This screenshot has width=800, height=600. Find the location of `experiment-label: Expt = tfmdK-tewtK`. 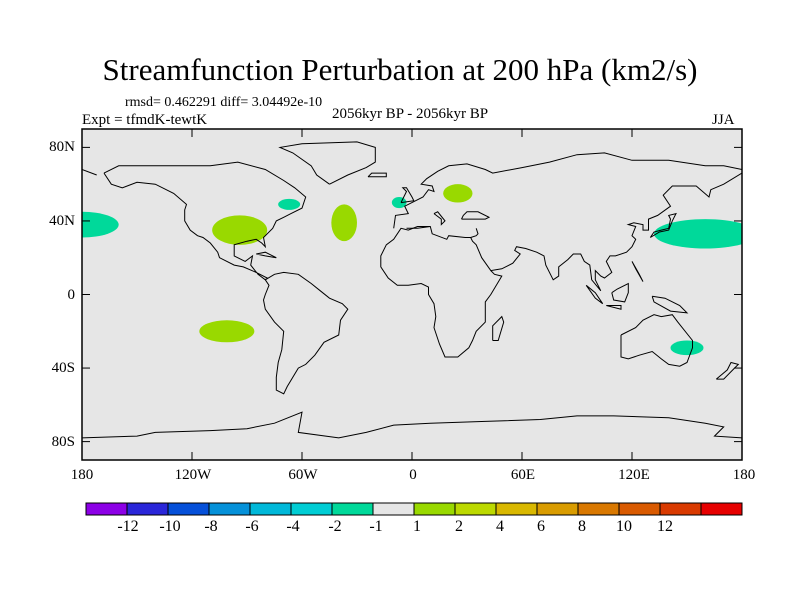

experiment-label: Expt = tfmdK-tewtK is located at coordinates (145, 120).